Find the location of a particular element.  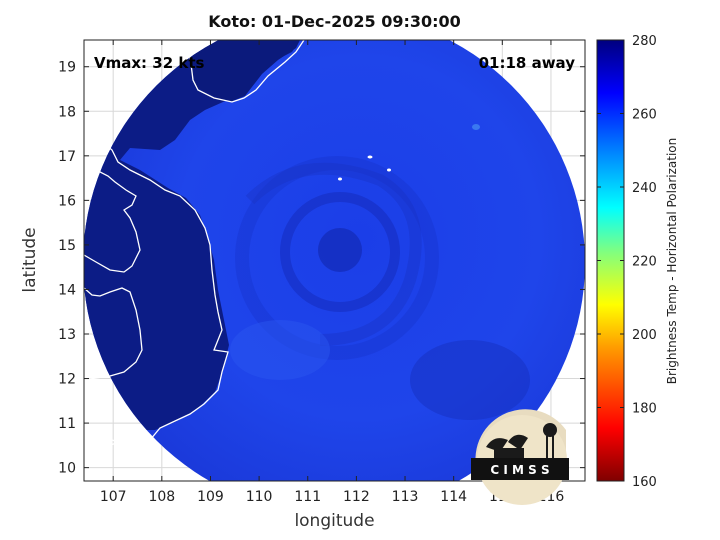

coastline-gulf is located at coordinates (112, 216).